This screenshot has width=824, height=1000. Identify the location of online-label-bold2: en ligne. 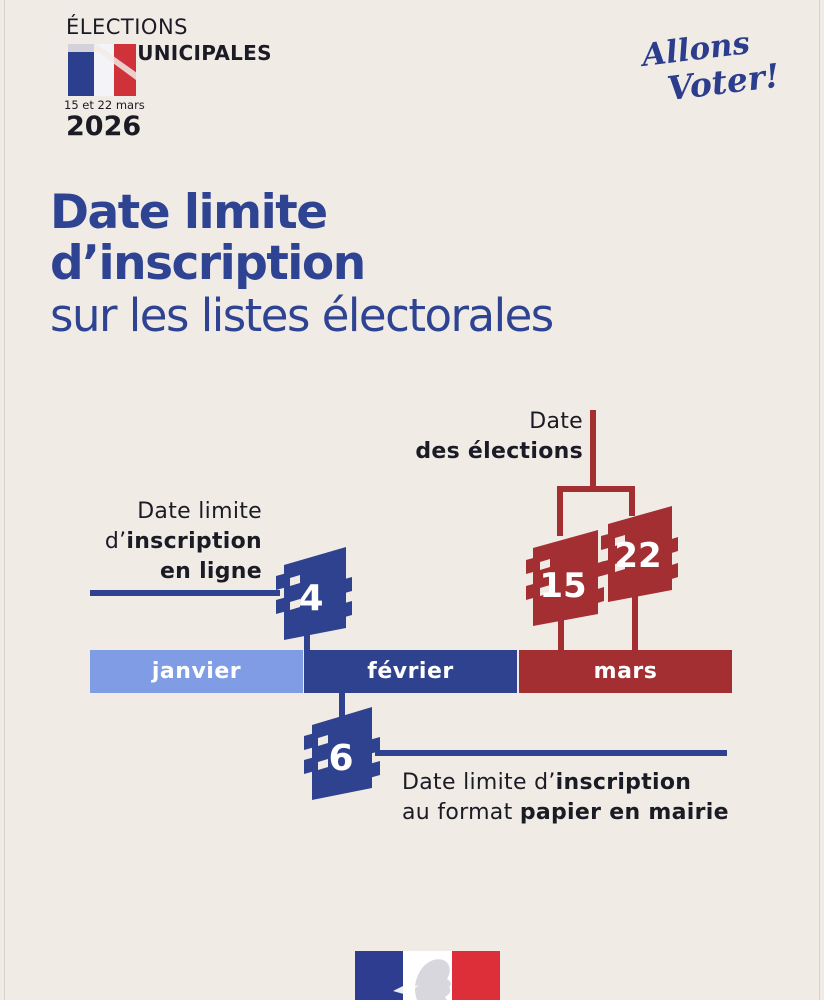
(210, 571).